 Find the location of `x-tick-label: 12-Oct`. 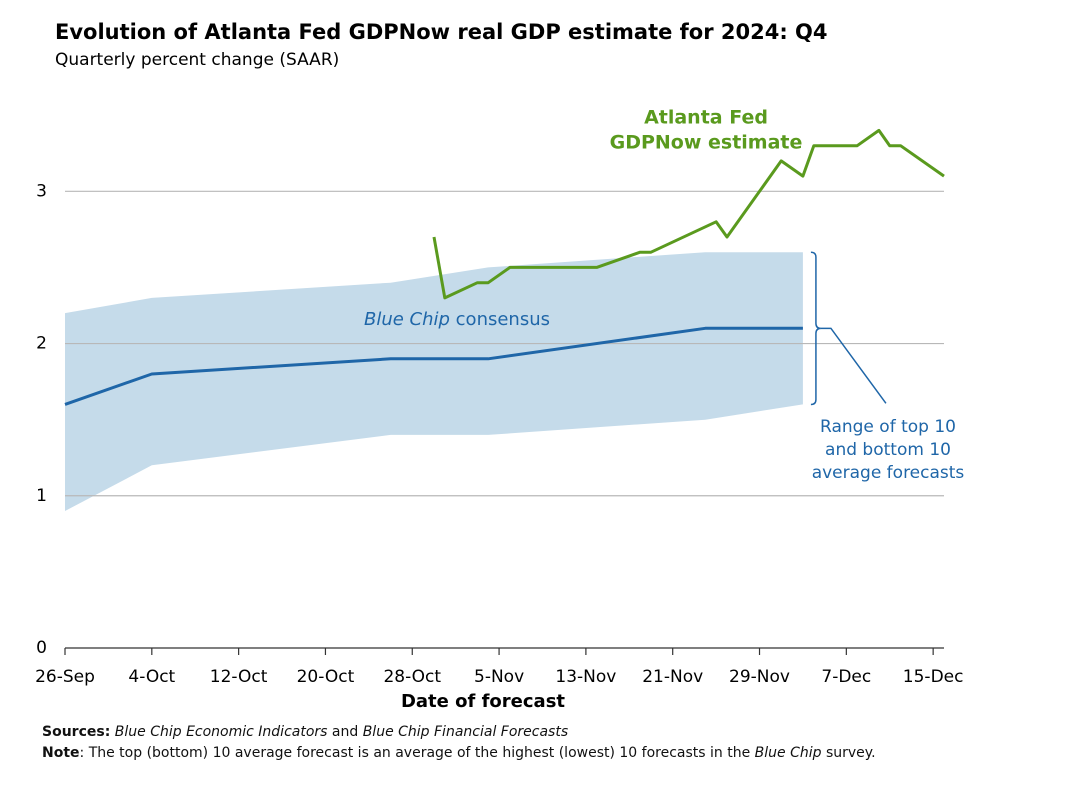

x-tick-label: 12-Oct is located at coordinates (239, 677).